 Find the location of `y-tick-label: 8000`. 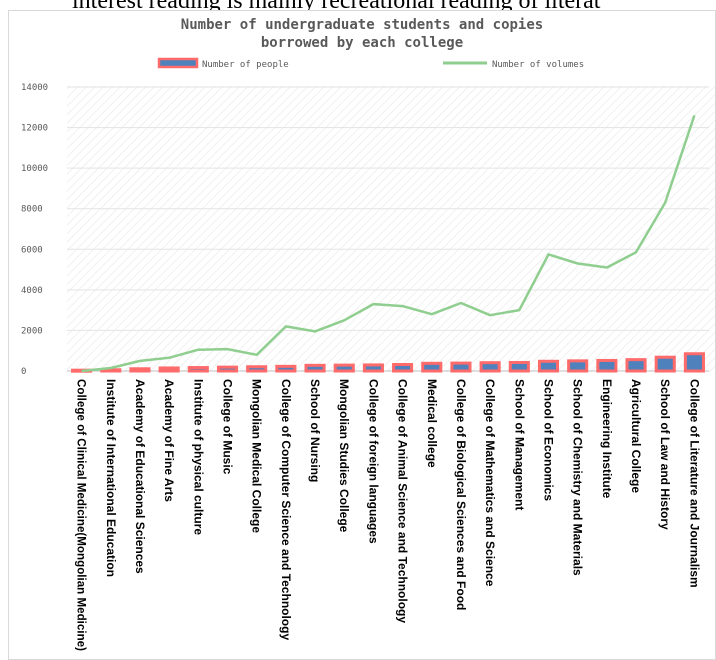

y-tick-label: 8000 is located at coordinates (32, 210).